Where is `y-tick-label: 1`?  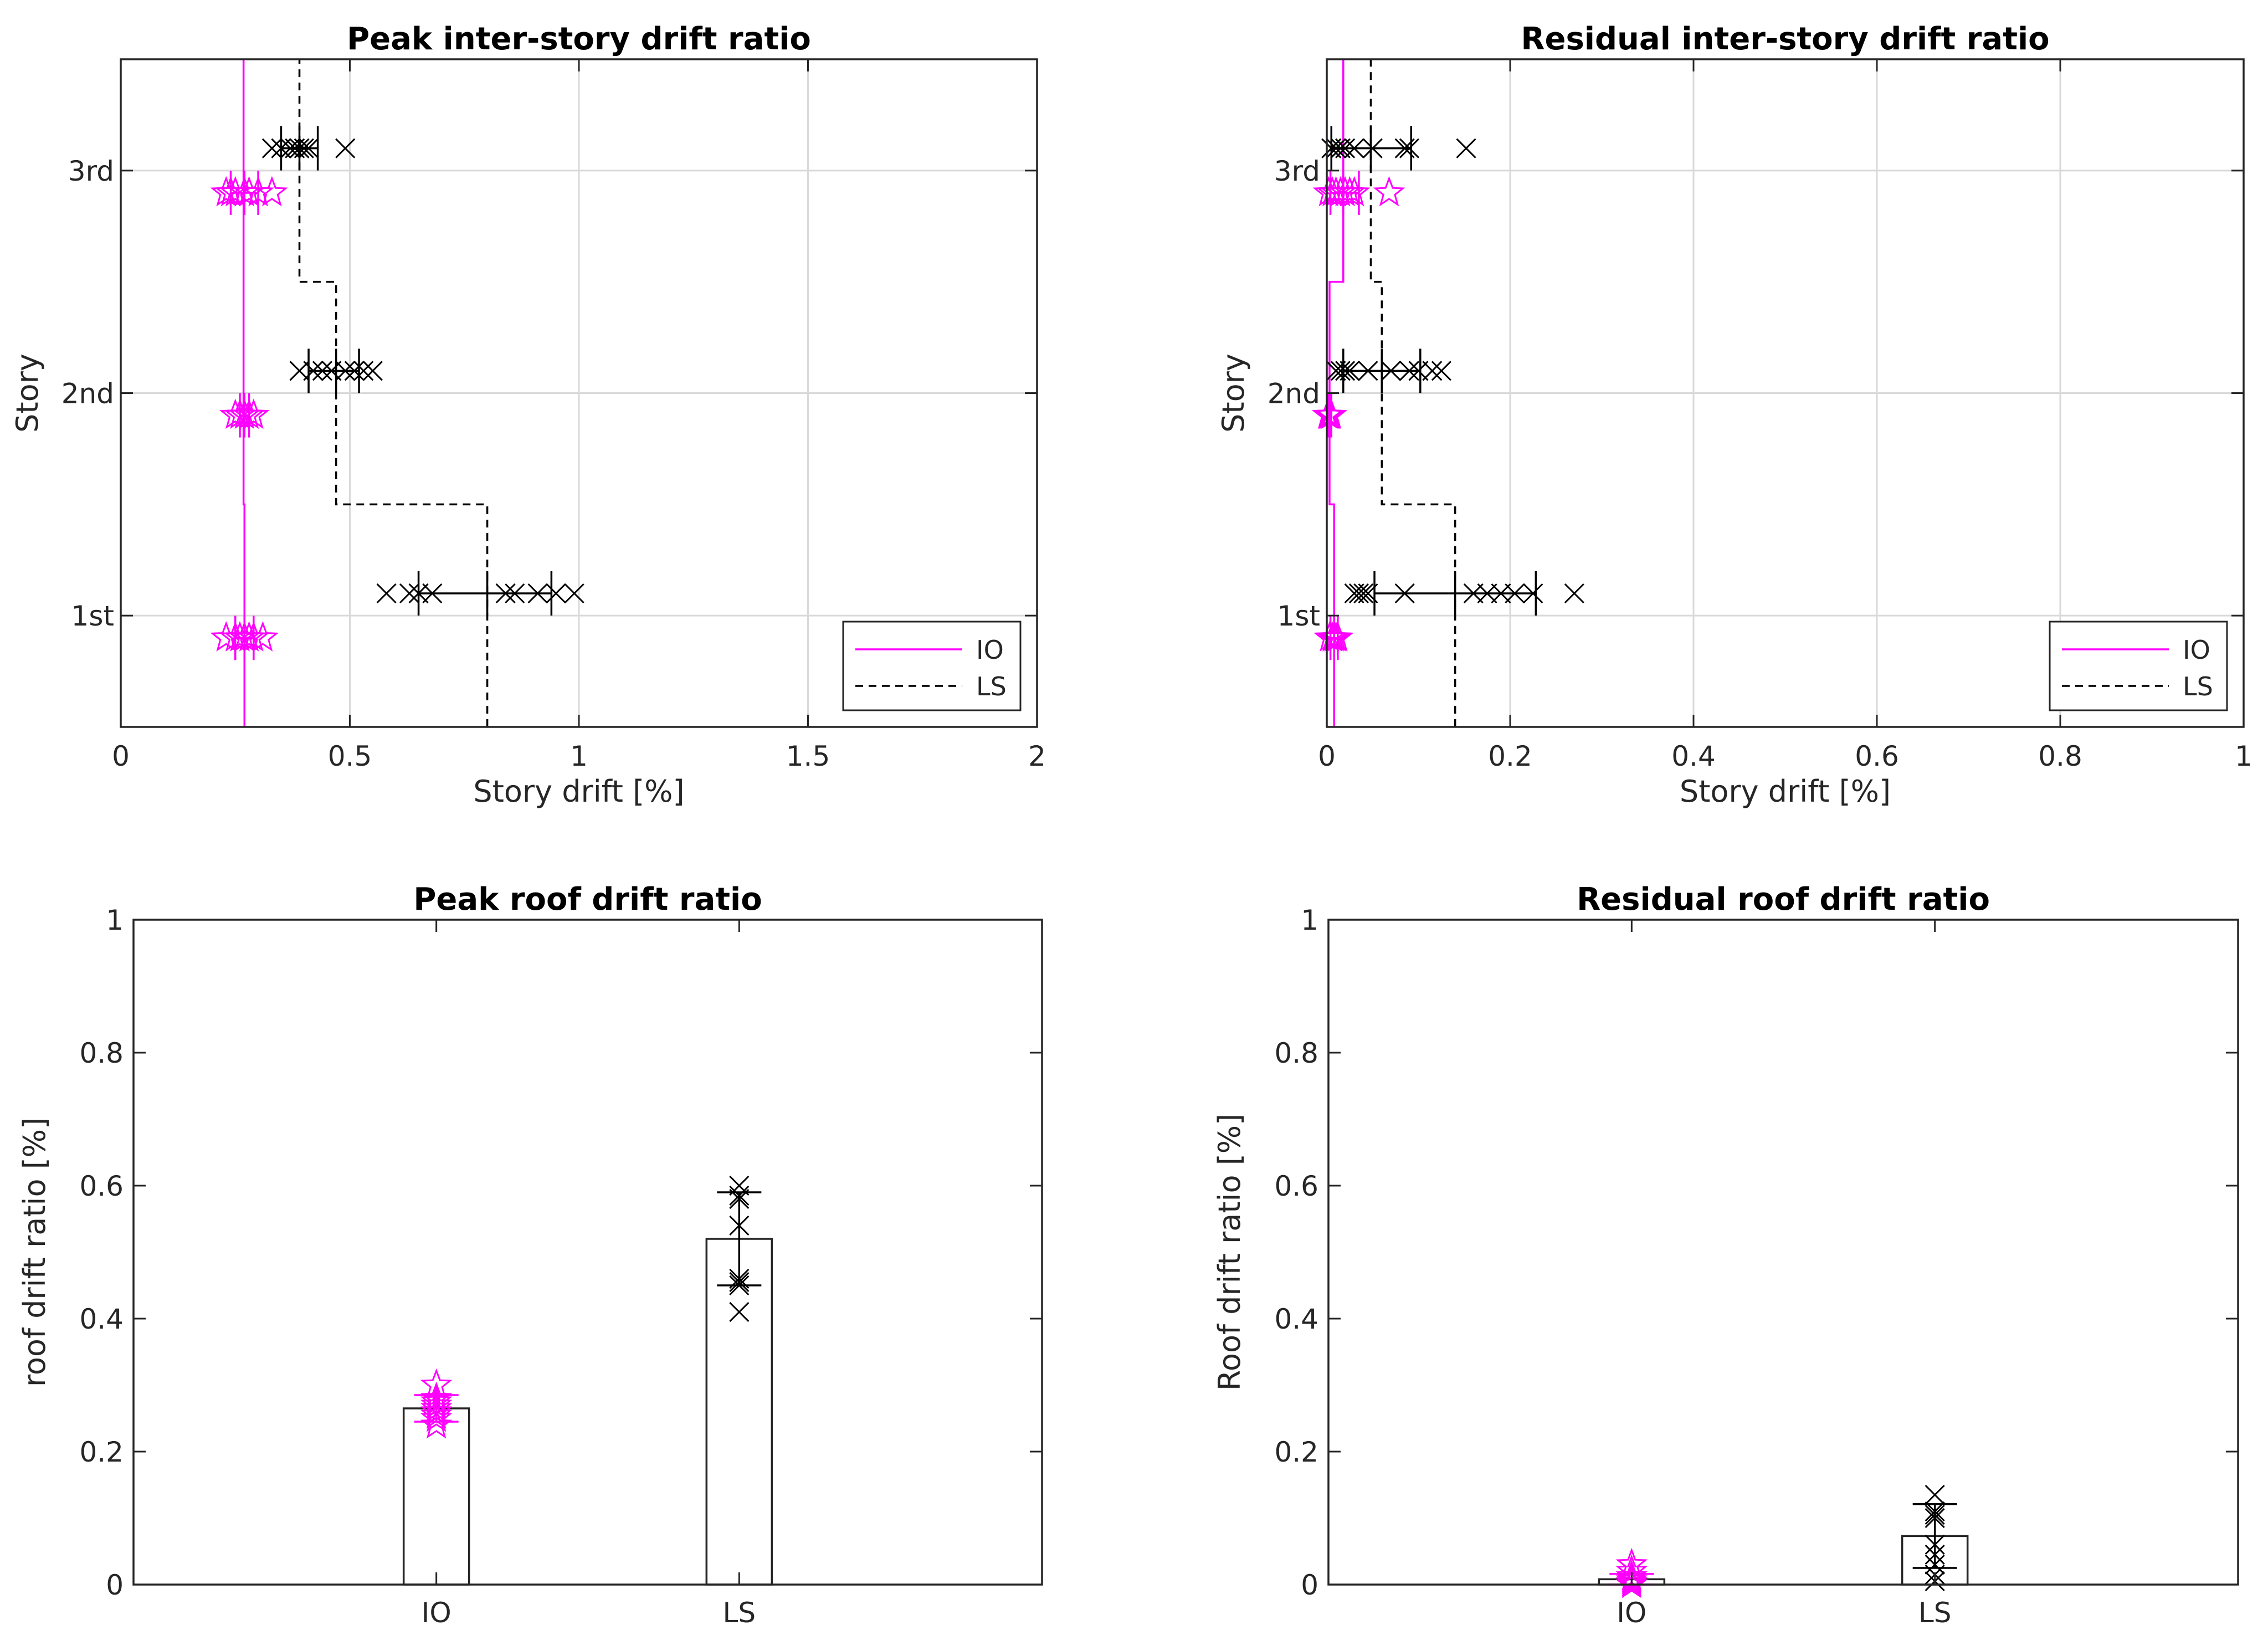
y-tick-label: 1 is located at coordinates (115, 920).